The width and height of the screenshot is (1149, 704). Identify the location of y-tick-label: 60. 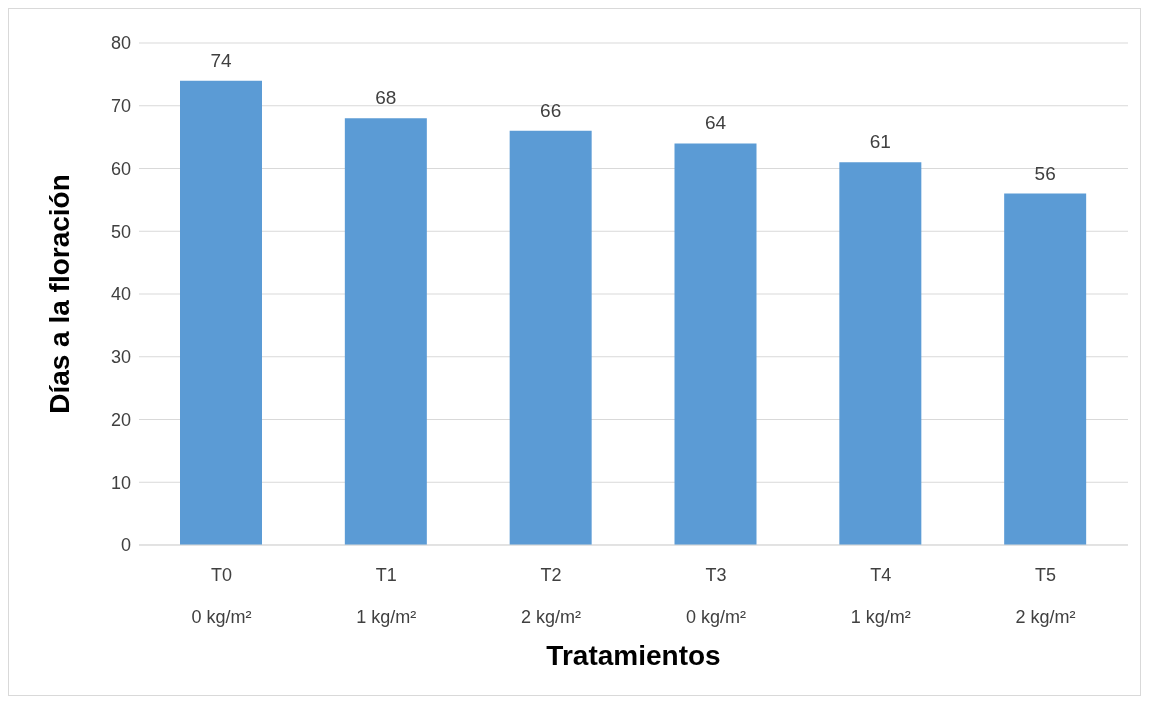
(120, 168).